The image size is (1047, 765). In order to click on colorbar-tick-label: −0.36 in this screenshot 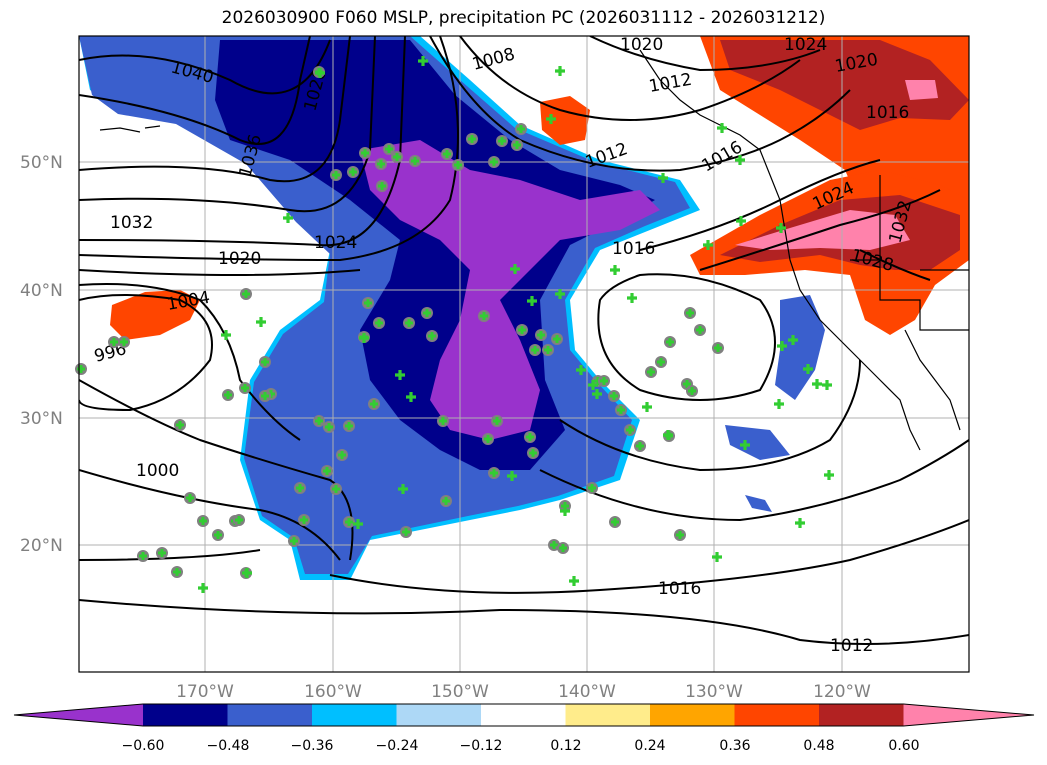, I will do `click(312, 746)`.